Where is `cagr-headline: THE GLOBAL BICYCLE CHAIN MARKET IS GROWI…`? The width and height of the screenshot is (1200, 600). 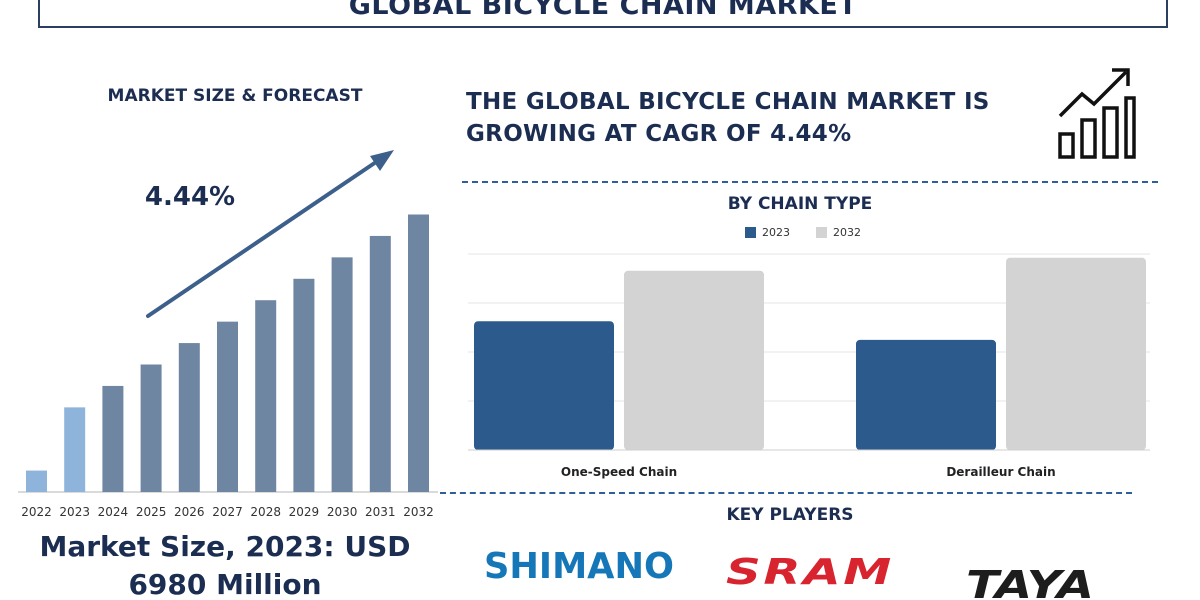 cagr-headline: THE GLOBAL BICYCLE CHAIN MARKET IS GROWI… is located at coordinates (728, 118).